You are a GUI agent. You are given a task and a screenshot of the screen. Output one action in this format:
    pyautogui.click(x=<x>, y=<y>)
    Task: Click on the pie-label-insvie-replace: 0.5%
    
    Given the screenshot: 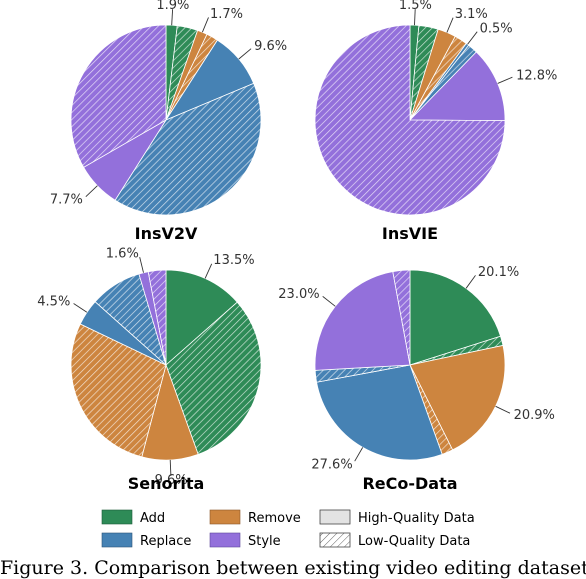 What is the action you would take?
    pyautogui.click(x=496, y=29)
    